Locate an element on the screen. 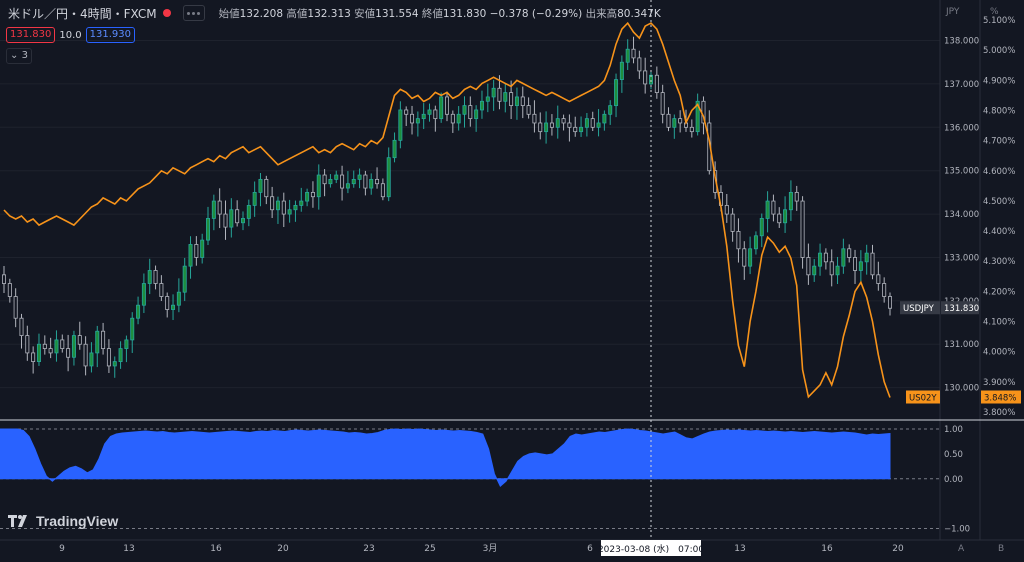 This screenshot has width=1024, height=562. symbol-title: 米ドル／円・4時間・FXCM is located at coordinates (82, 13).